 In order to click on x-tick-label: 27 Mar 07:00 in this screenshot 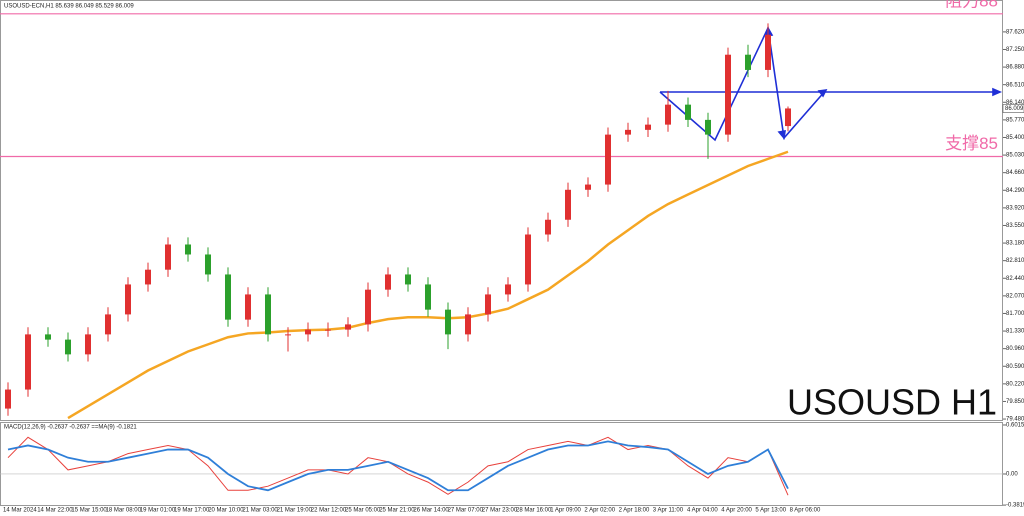, I will do `click(466, 511)`.